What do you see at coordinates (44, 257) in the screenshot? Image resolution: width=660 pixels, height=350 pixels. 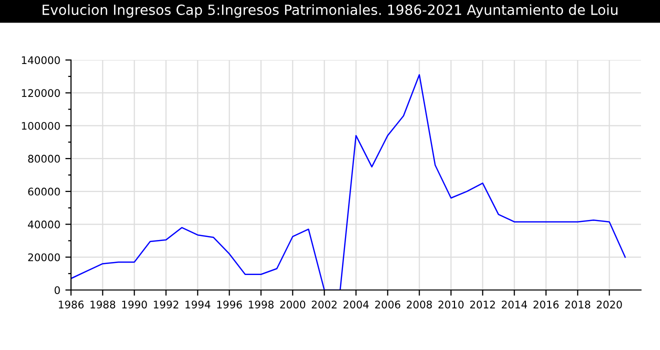 I see `y-tick-label: 20000` at bounding box center [44, 257].